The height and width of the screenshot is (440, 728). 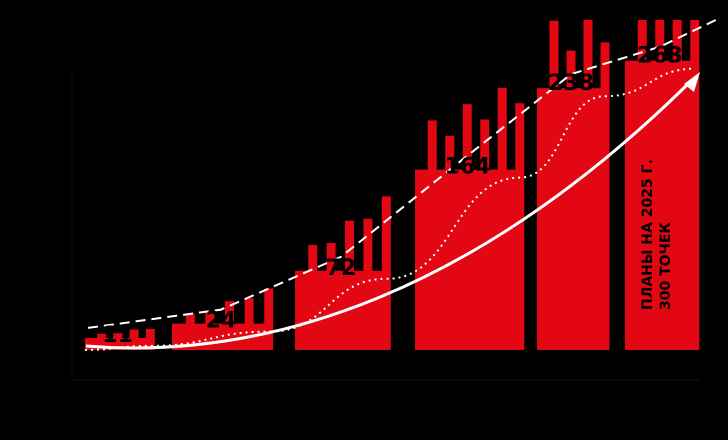 What do you see at coordinates (341, 268) in the screenshot?
I see `value-label: 72` at bounding box center [341, 268].